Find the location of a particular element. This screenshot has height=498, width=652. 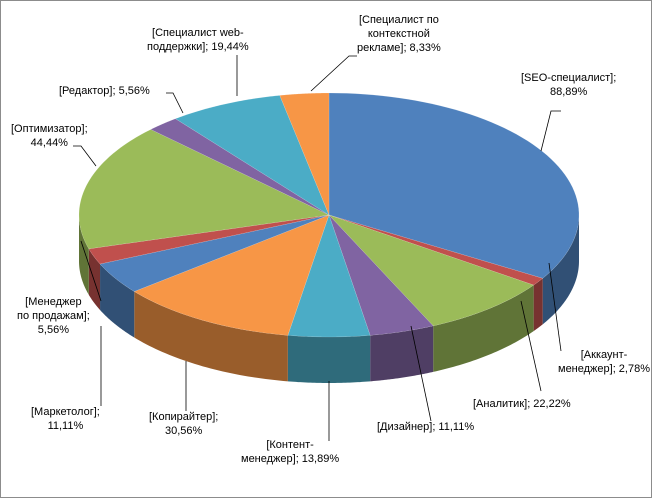

data-label-0: [SEO-специалист]; 88,89% is located at coordinates (569, 85).